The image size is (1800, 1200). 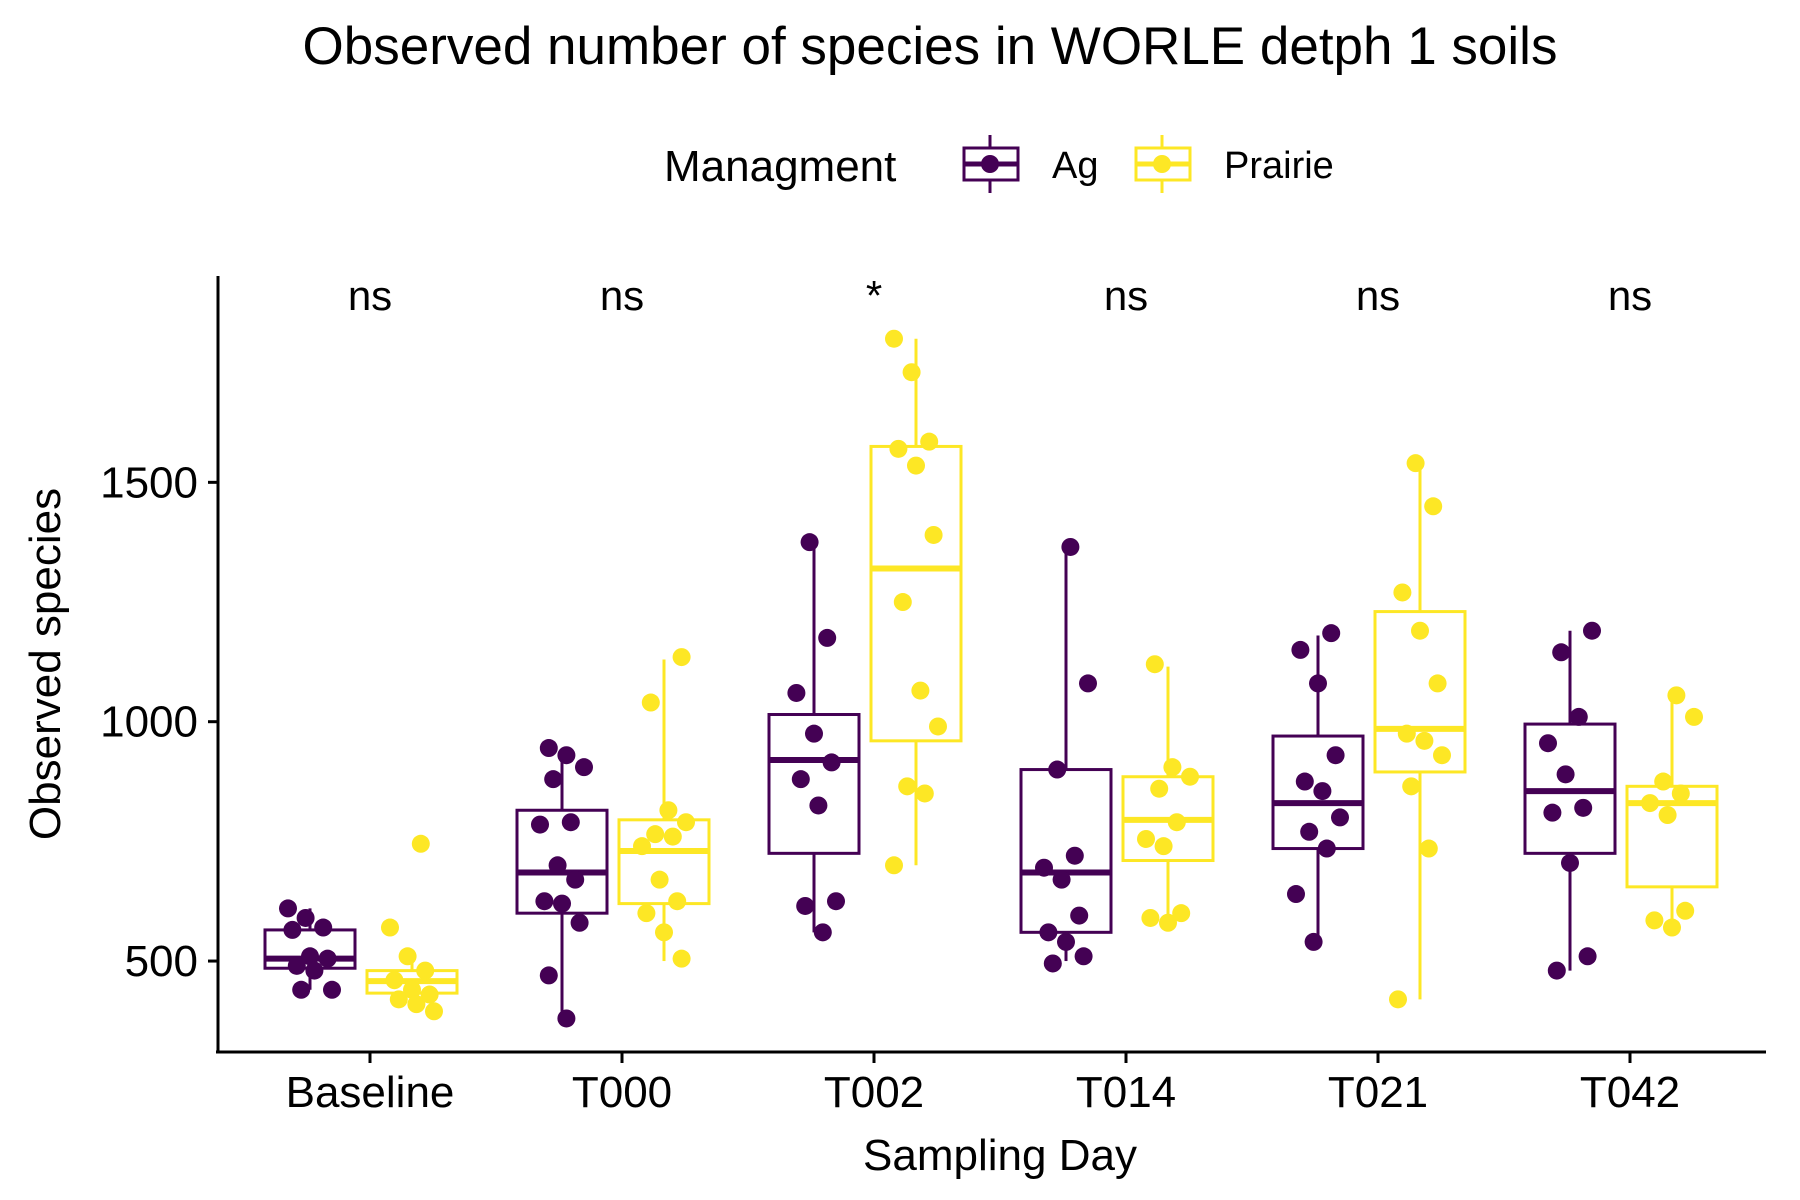 I want to click on significance-label-2: *, so click(x=874, y=295).